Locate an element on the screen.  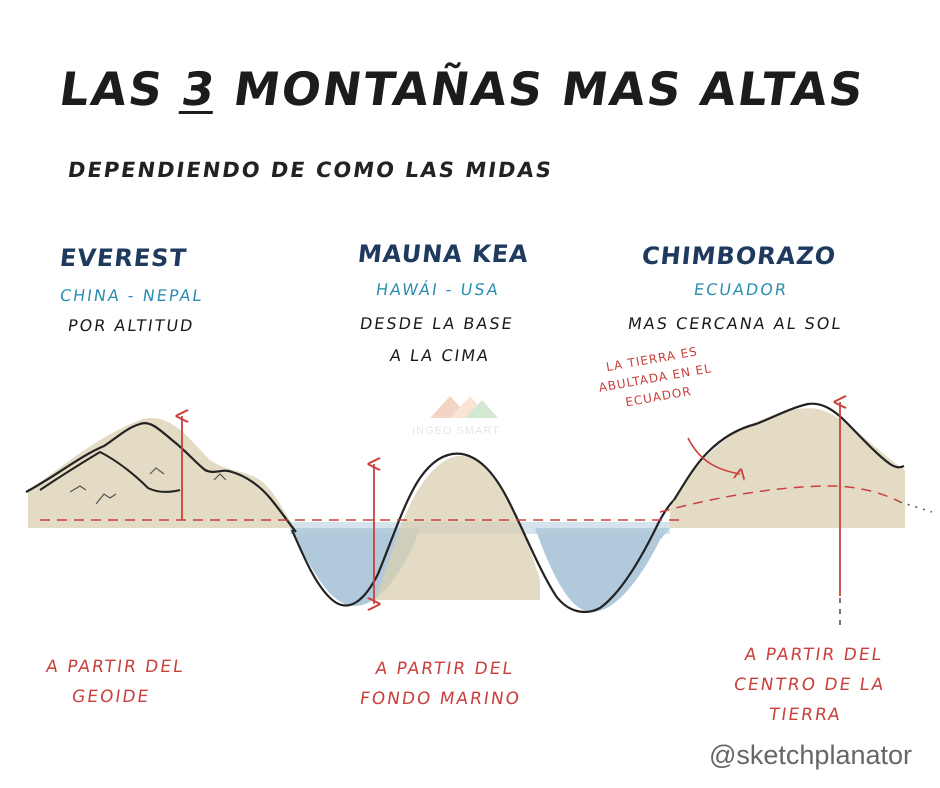
watermark-text: INGEO SMART is located at coordinates (456, 431).